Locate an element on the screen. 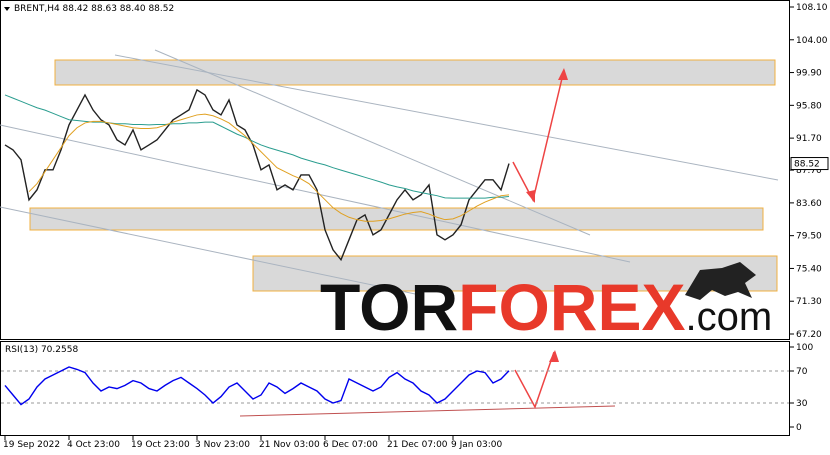 Image resolution: width=830 pixels, height=455 pixels. y-tick-label: 104.00 is located at coordinates (812, 41).